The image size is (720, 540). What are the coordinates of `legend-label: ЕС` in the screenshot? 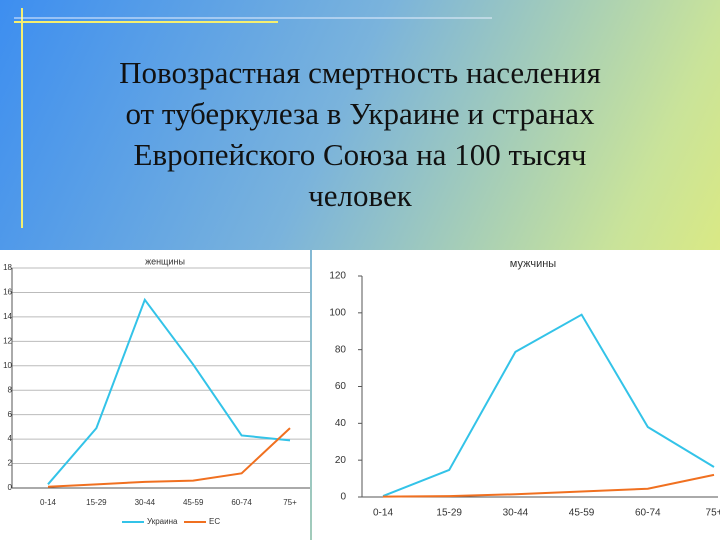 It's located at (214, 521).